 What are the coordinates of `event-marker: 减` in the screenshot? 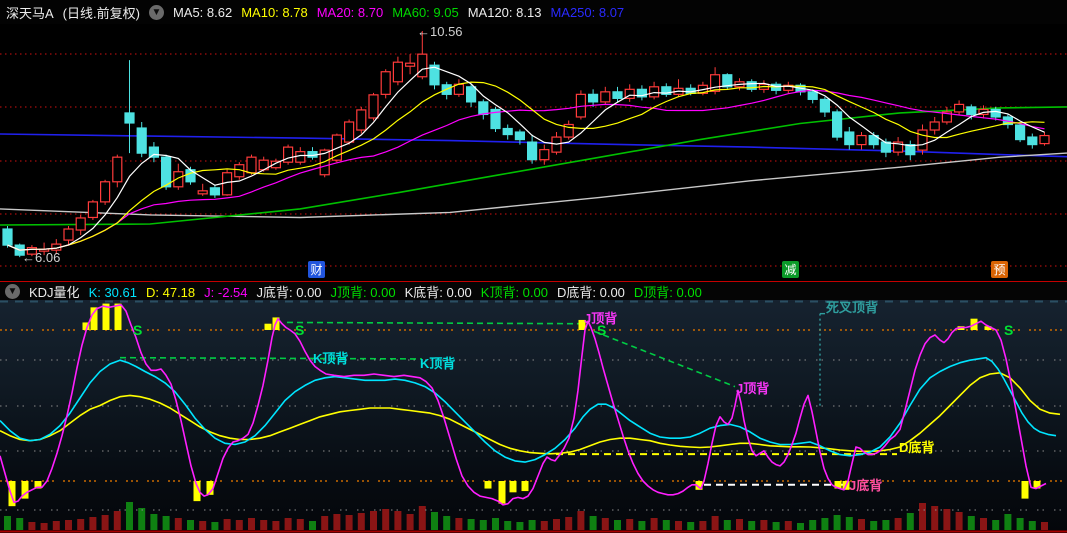 It's located at (790, 269).